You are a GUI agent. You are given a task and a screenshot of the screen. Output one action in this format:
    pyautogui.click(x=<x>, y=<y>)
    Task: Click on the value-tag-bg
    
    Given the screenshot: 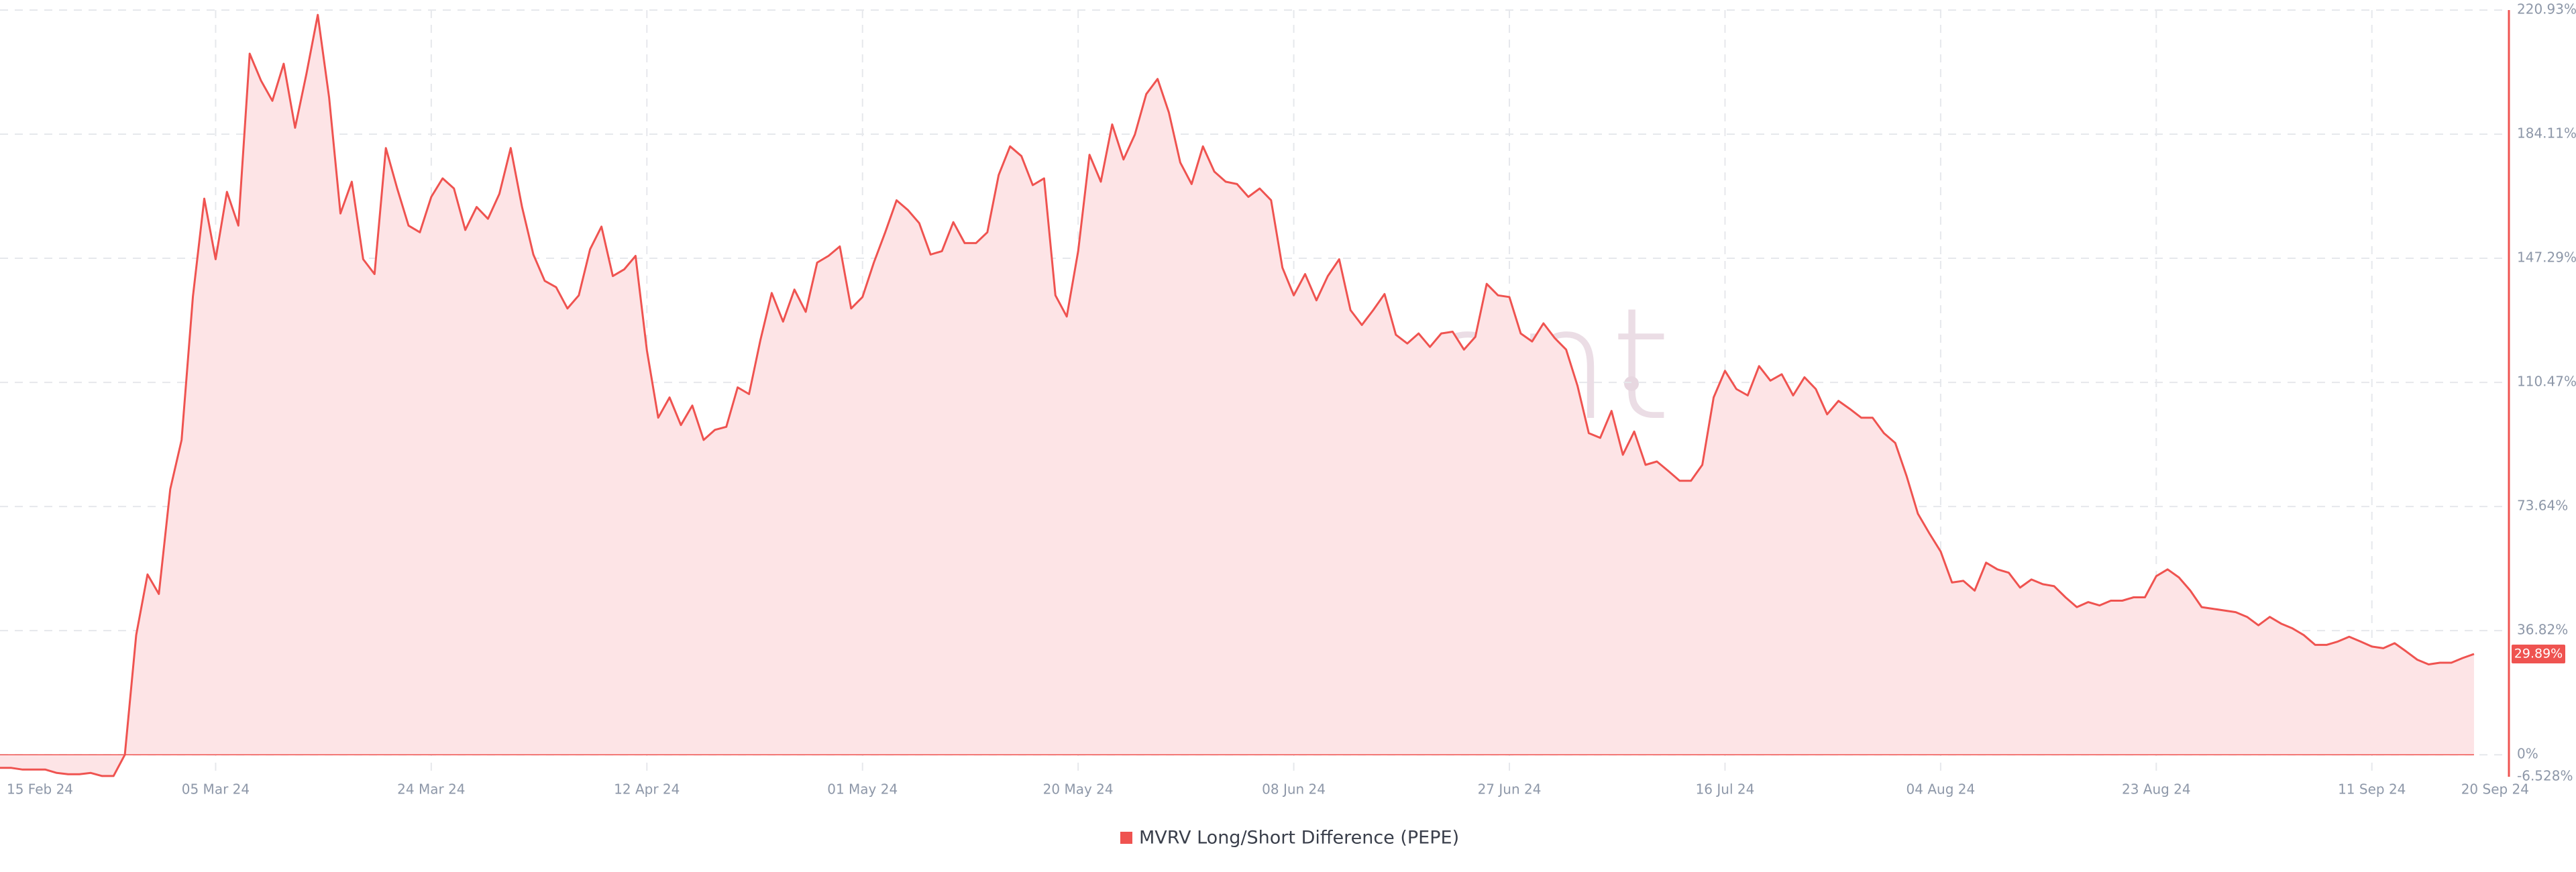 What is the action you would take?
    pyautogui.click(x=2538, y=653)
    